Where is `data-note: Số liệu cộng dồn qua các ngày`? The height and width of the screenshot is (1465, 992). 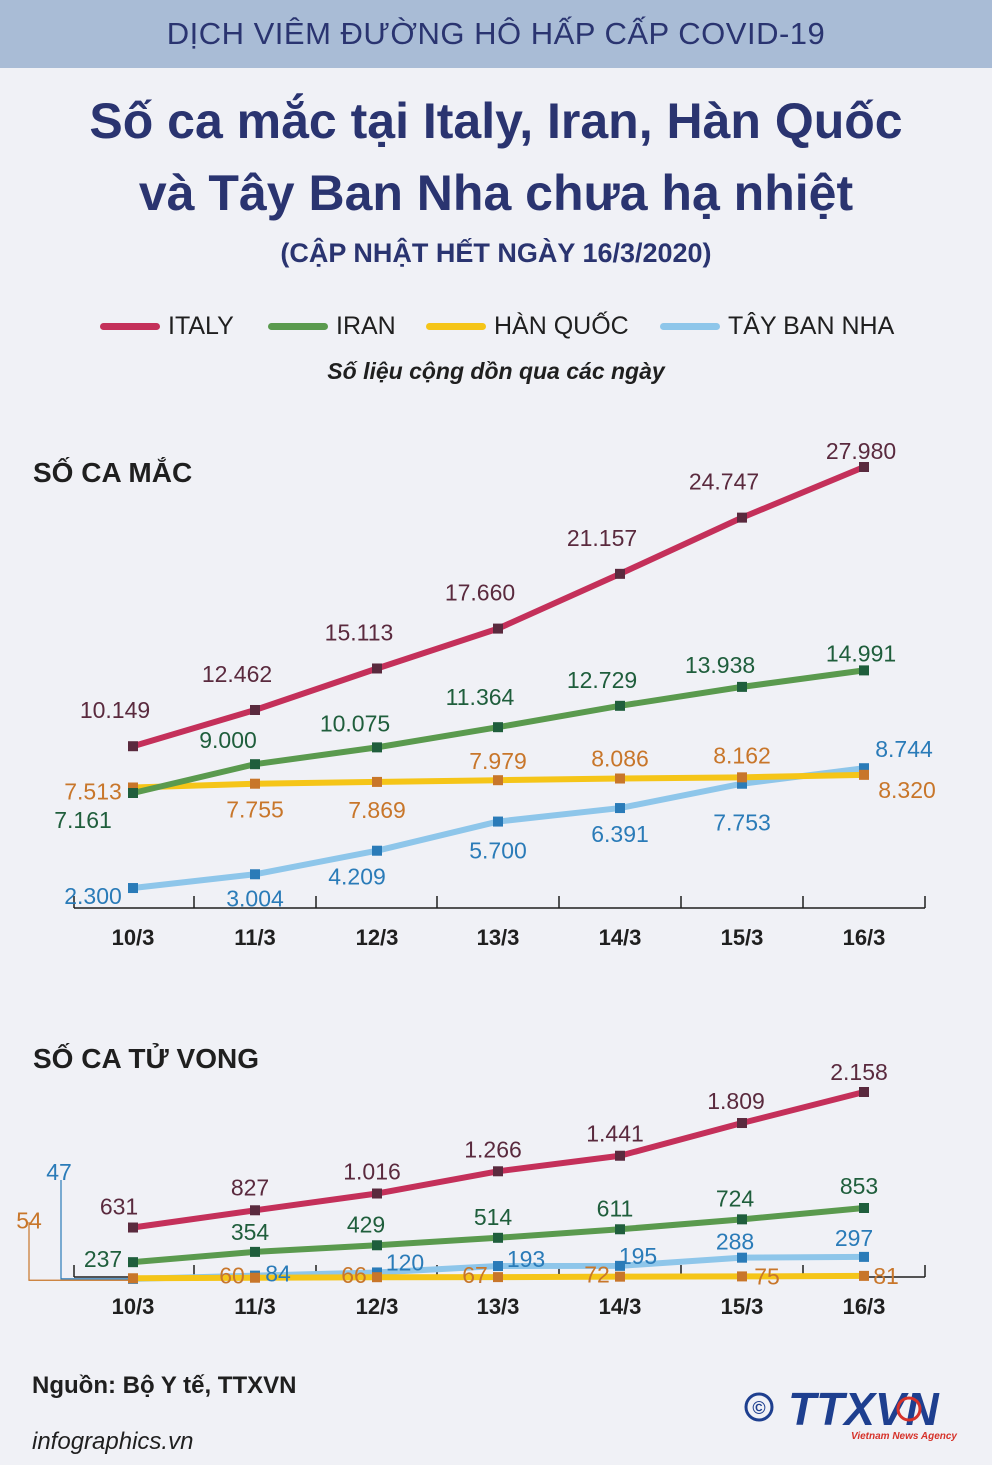 data-note: Số liệu cộng dồn qua các ngày is located at coordinates (496, 371).